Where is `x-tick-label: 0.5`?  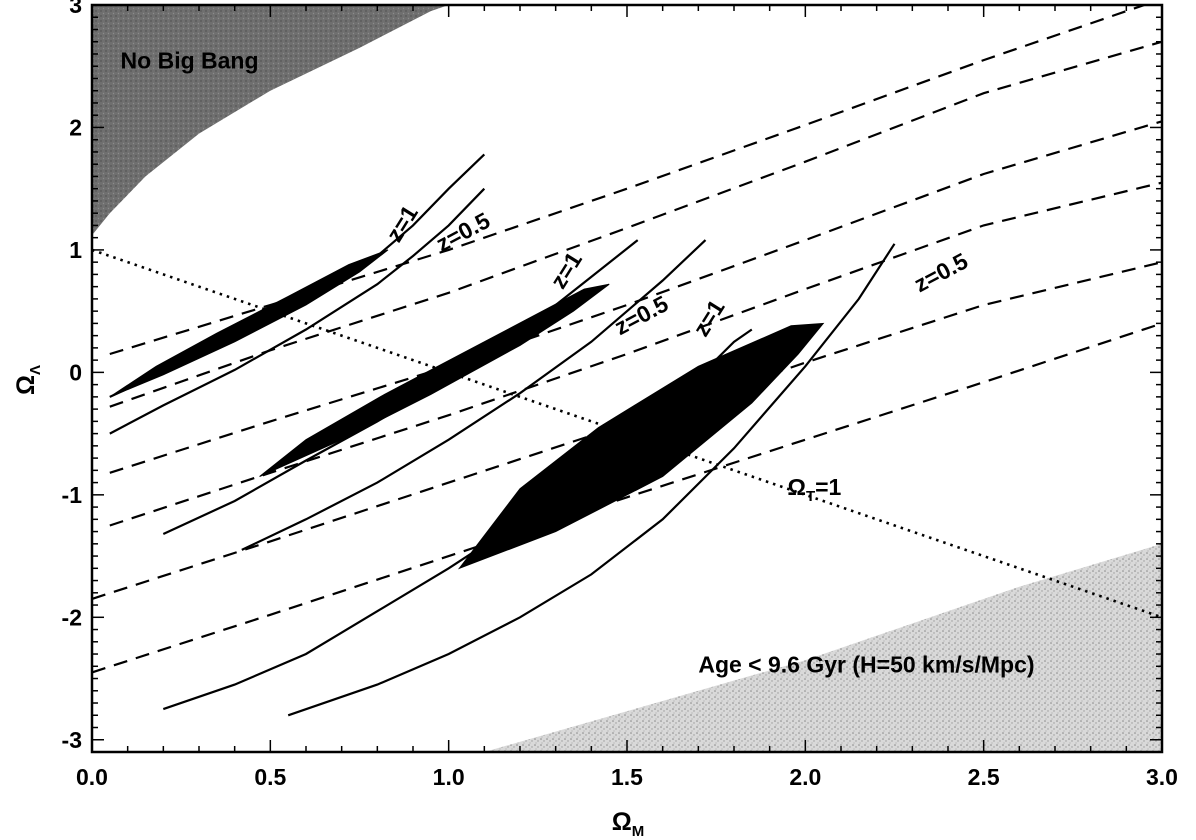 x-tick-label: 0.5 is located at coordinates (270, 777).